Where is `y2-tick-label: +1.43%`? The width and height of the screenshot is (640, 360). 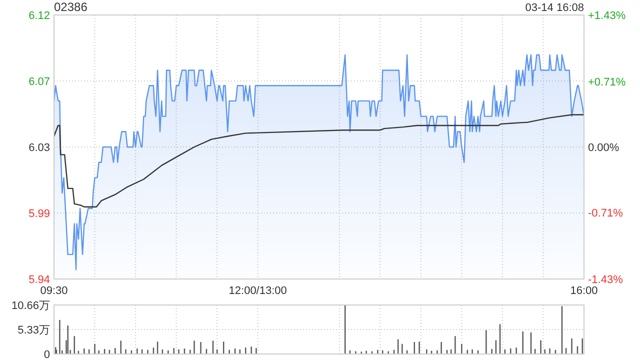
y2-tick-label: +1.43% is located at coordinates (607, 16).